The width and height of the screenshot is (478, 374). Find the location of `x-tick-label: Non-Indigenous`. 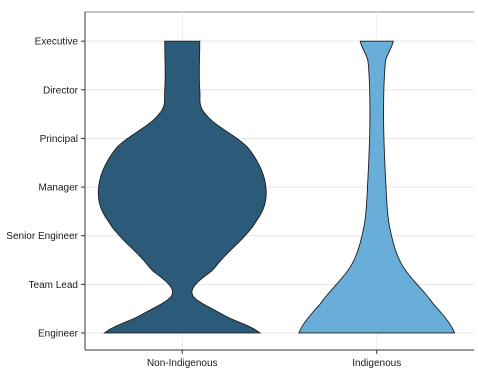

x-tick-label: Non-Indigenous is located at coordinates (182, 363).